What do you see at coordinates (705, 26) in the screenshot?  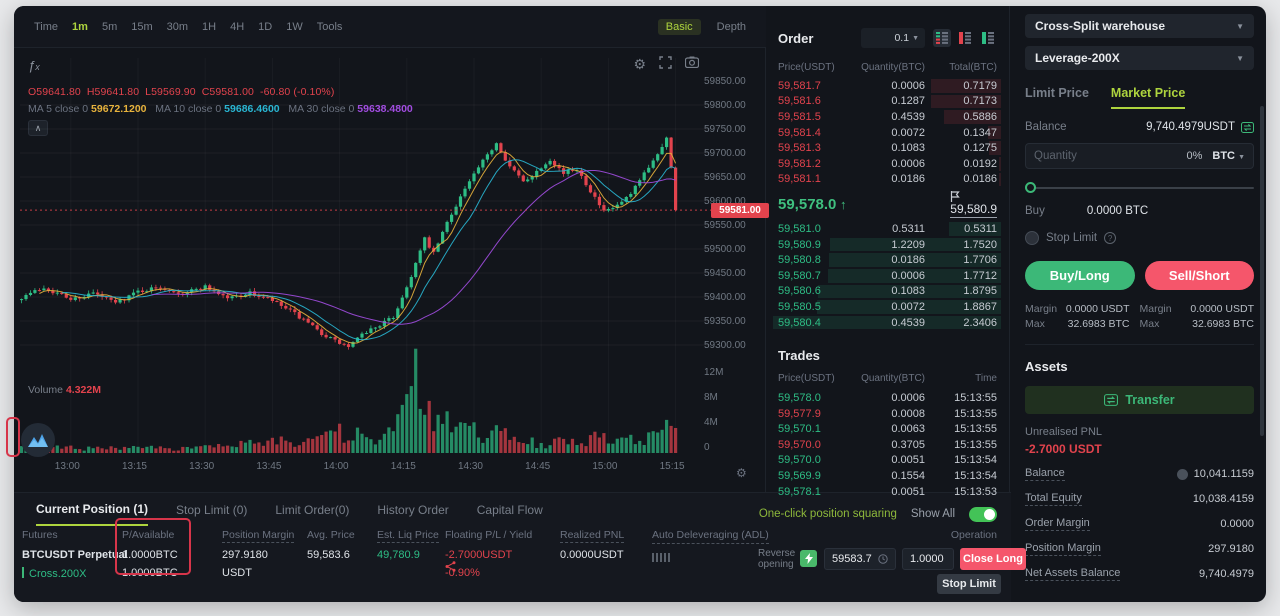 I see `chart-view-tabs: Basic Depth` at bounding box center [705, 26].